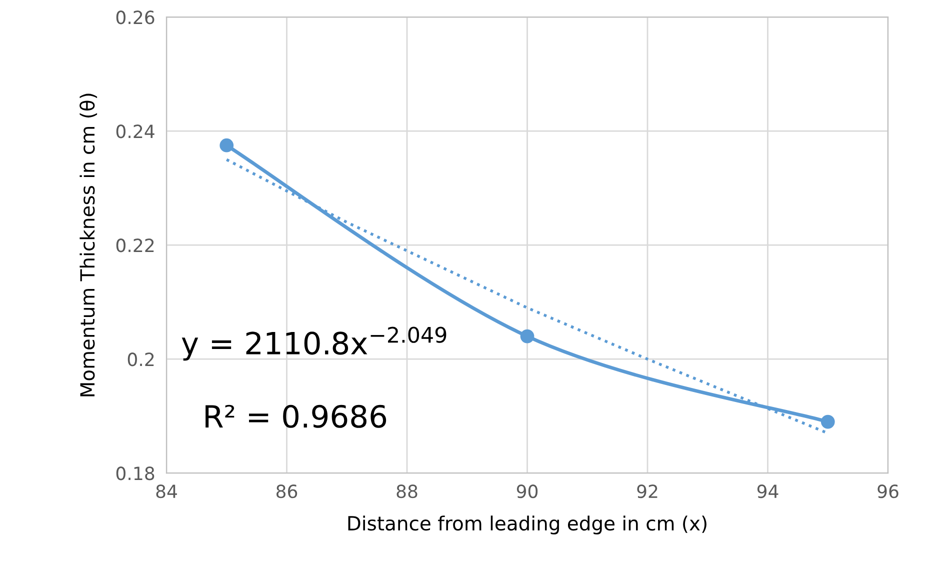 The image size is (925, 570). I want to click on x-tick-label: 90, so click(527, 491).